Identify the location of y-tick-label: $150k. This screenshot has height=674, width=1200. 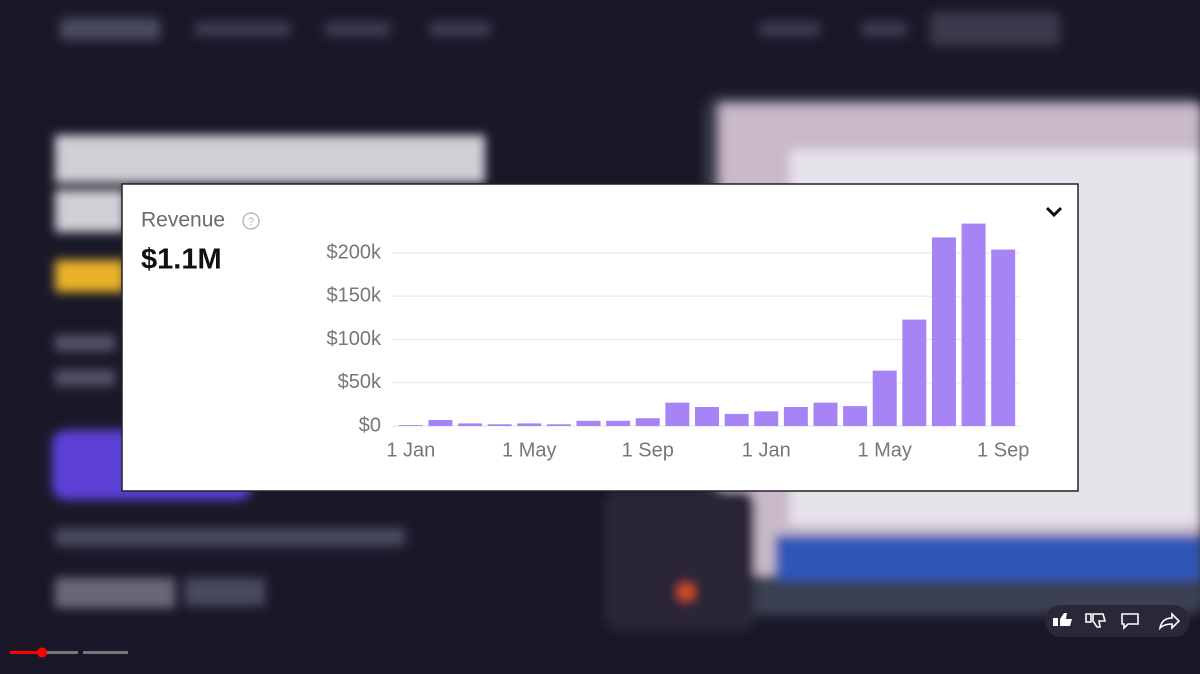
(354, 296).